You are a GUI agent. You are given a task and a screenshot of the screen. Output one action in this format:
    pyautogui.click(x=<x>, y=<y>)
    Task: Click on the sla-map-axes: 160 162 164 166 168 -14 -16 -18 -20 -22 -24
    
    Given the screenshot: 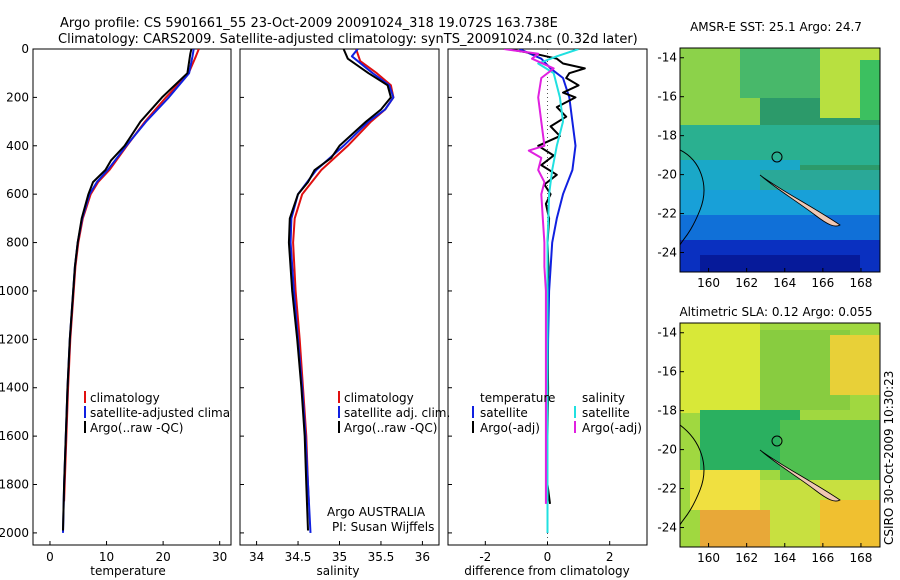 What is the action you would take?
    pyautogui.click(x=764, y=445)
    